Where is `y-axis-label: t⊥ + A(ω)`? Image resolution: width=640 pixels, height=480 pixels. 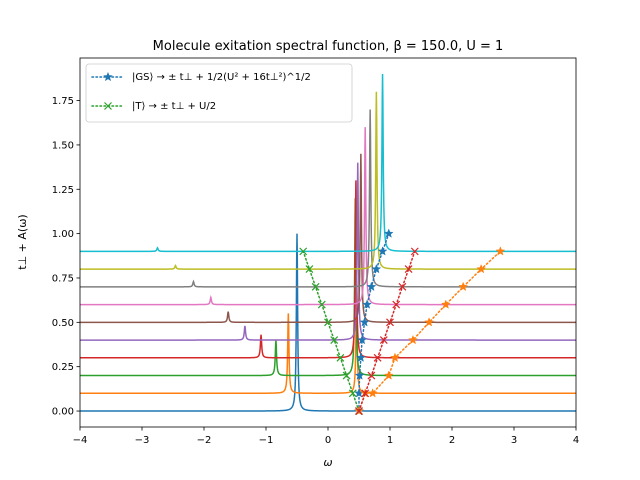 y-axis-label: t⊥ + A(ω) is located at coordinates (22, 241).